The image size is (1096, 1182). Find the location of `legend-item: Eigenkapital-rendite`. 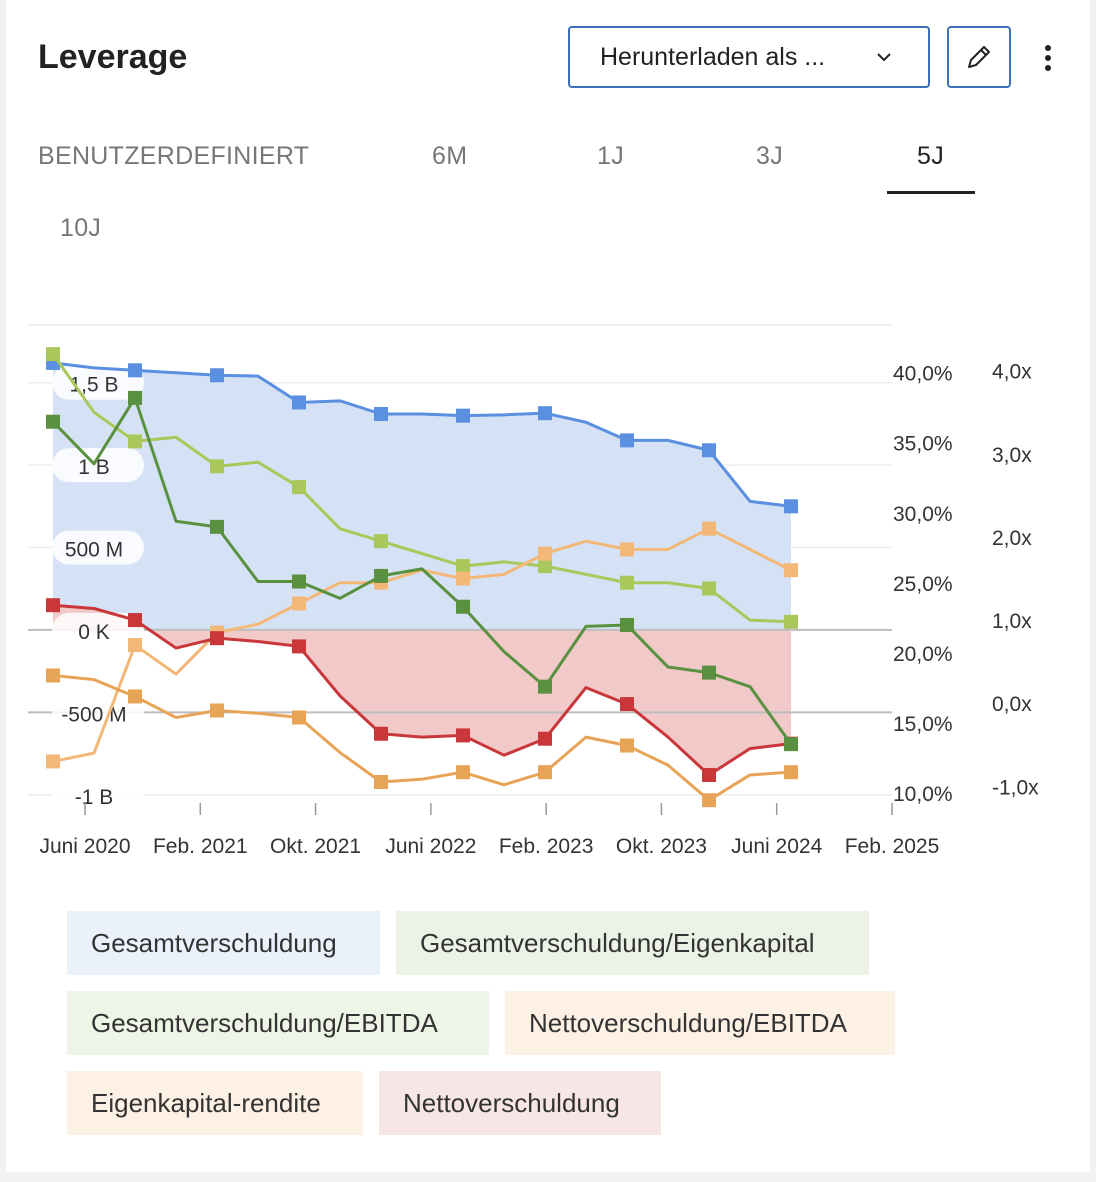

legend-item: Eigenkapital-rendite is located at coordinates (215, 1103).